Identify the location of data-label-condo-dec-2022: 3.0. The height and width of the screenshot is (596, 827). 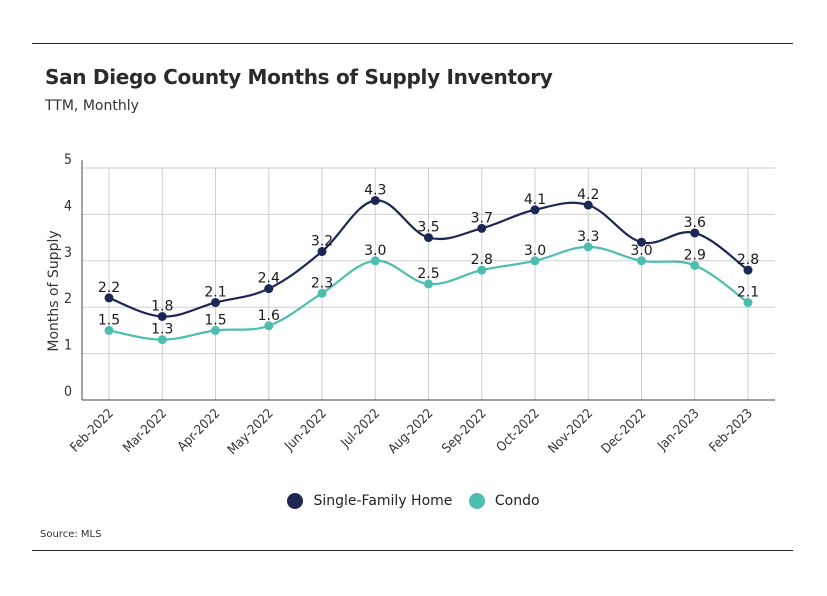
(641, 251).